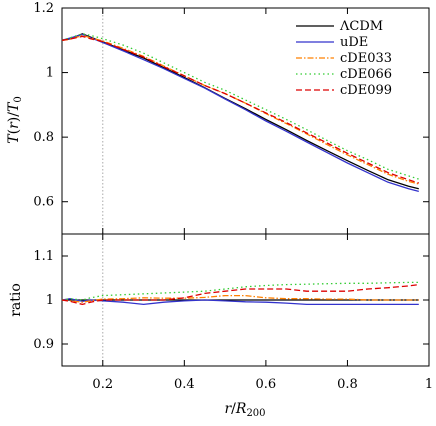 This screenshot has height=426, width=436. What do you see at coordinates (50, 73) in the screenshot?
I see `top-ytick-label: 1` at bounding box center [50, 73].